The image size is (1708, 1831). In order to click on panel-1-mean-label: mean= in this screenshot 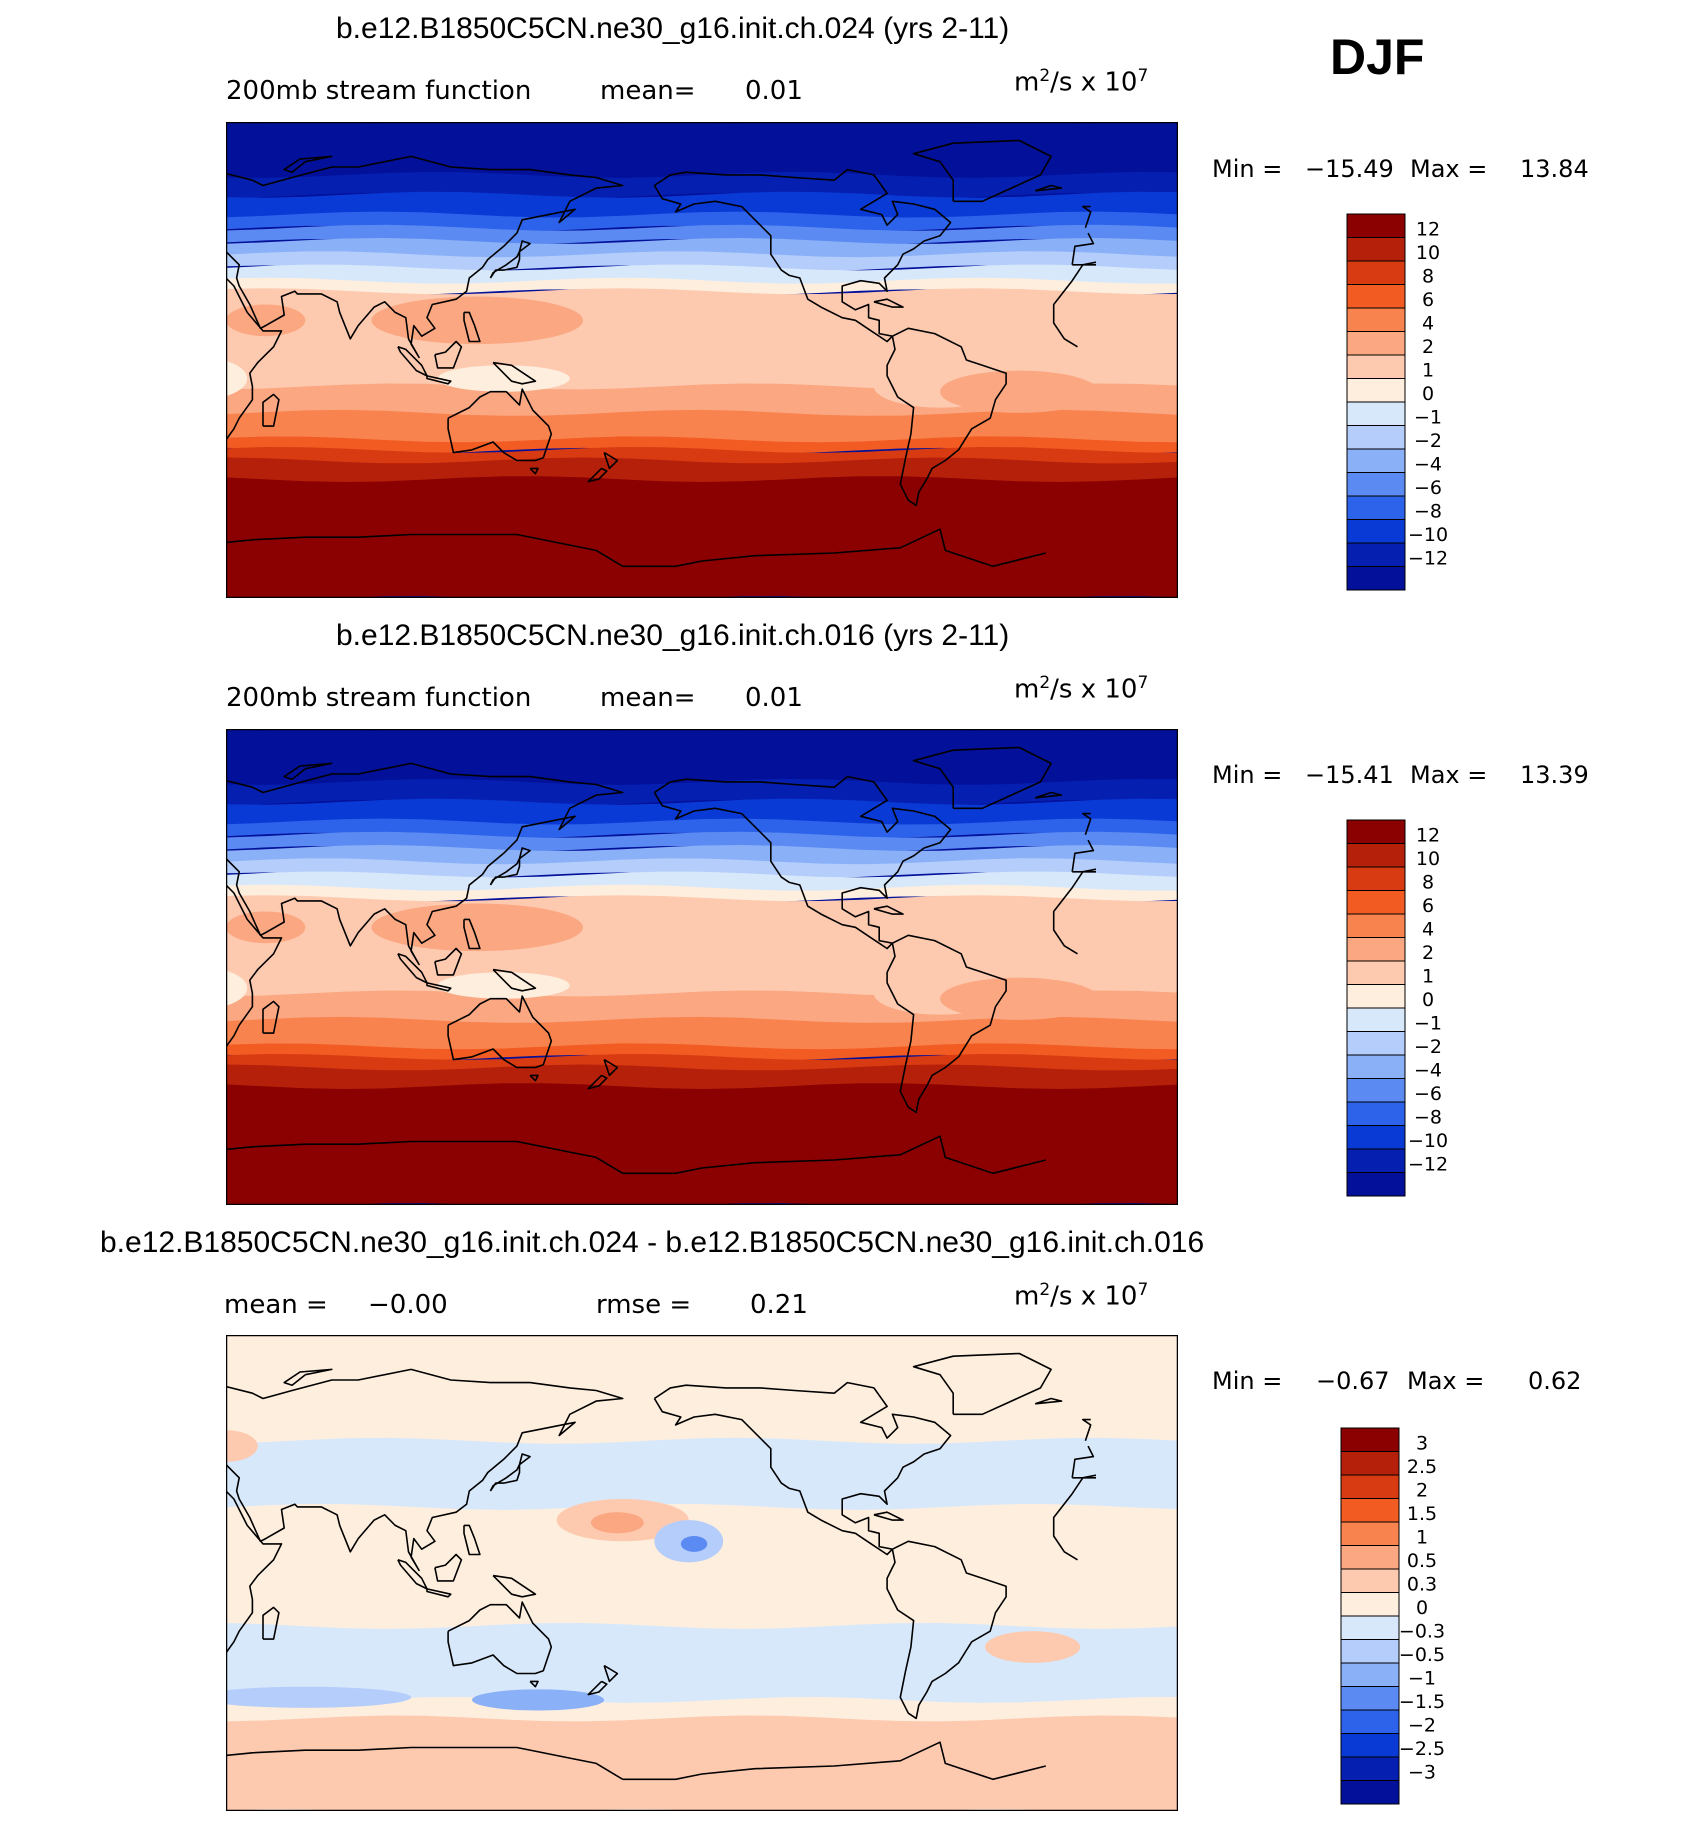, I will do `click(648, 91)`.